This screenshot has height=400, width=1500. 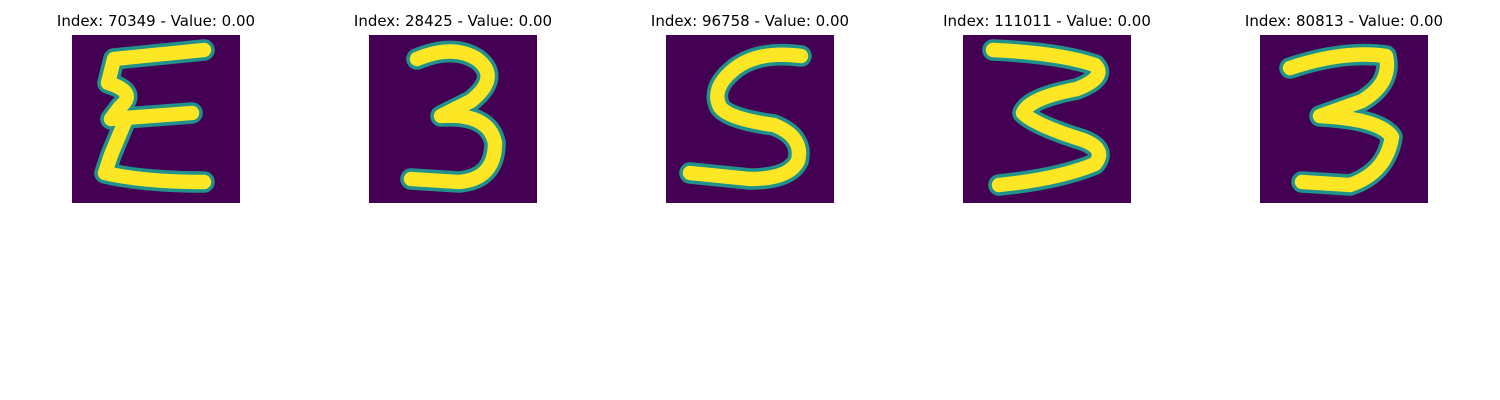 What do you see at coordinates (750, 21) in the screenshot?
I see `panel-title: Index: 96758 - Value: 0.00` at bounding box center [750, 21].